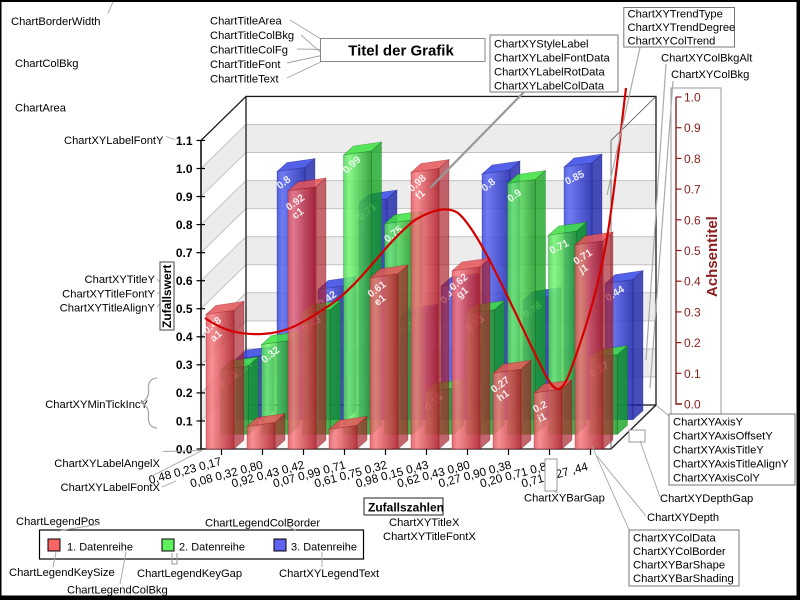  What do you see at coordinates (41, 109) in the screenshot?
I see `svg-text: ChartArea` at bounding box center [41, 109].